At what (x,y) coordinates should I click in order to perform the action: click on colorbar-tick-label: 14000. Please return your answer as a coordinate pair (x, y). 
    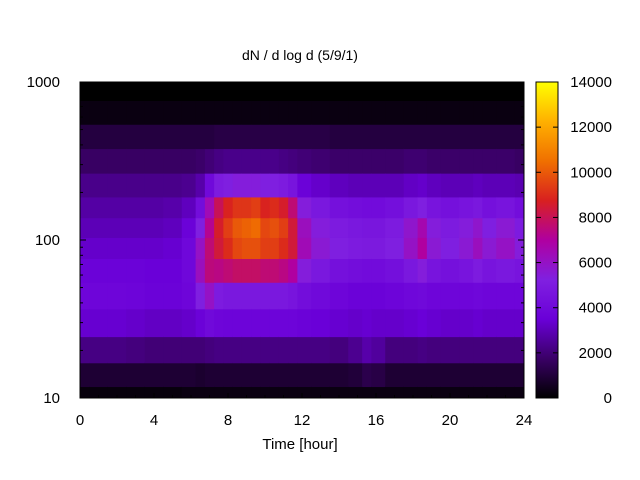
    Looking at the image, I should click on (591, 82).